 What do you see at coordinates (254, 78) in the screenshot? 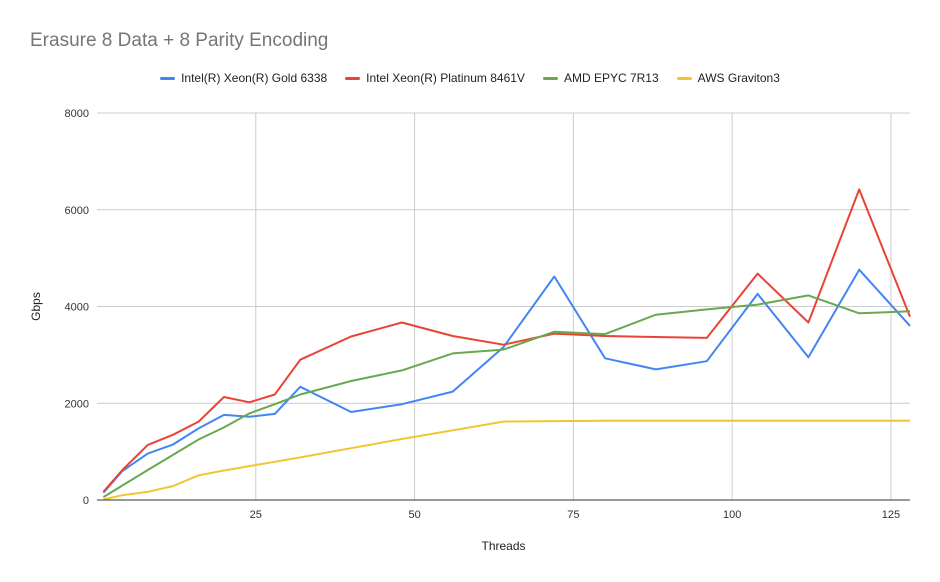
I see `legend-label: Intel(R) Xeon(R) Gold 6338` at bounding box center [254, 78].